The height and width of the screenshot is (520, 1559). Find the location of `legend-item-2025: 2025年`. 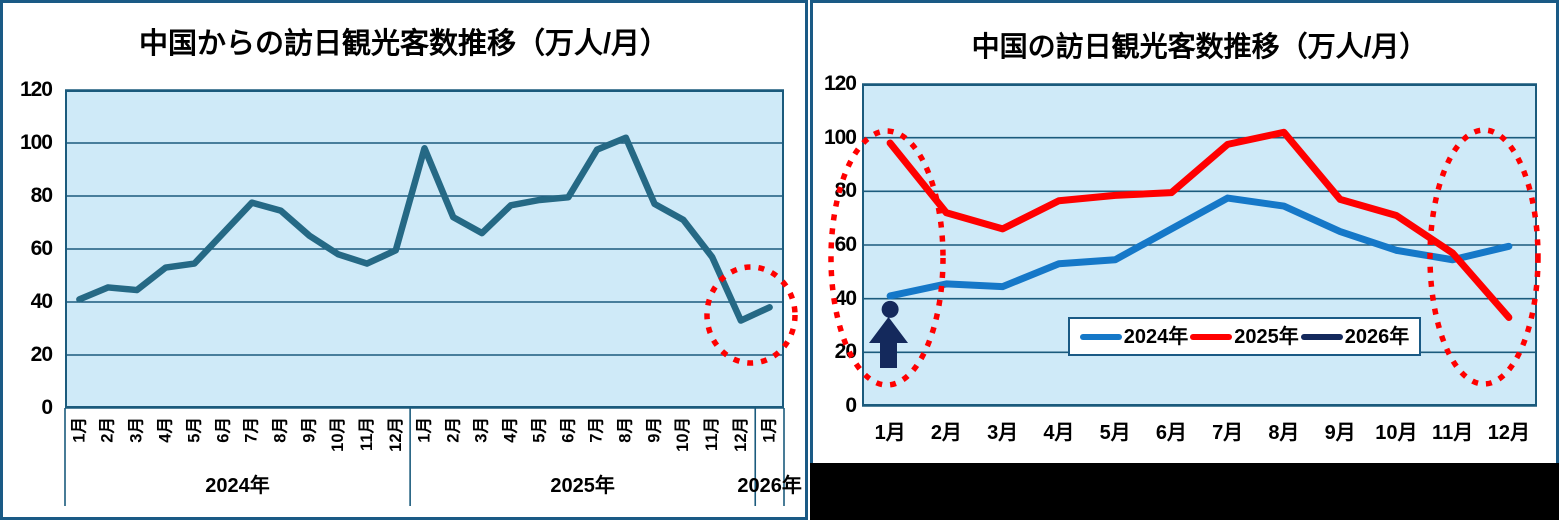

legend-item-2025: 2025年 is located at coordinates (1244, 337).